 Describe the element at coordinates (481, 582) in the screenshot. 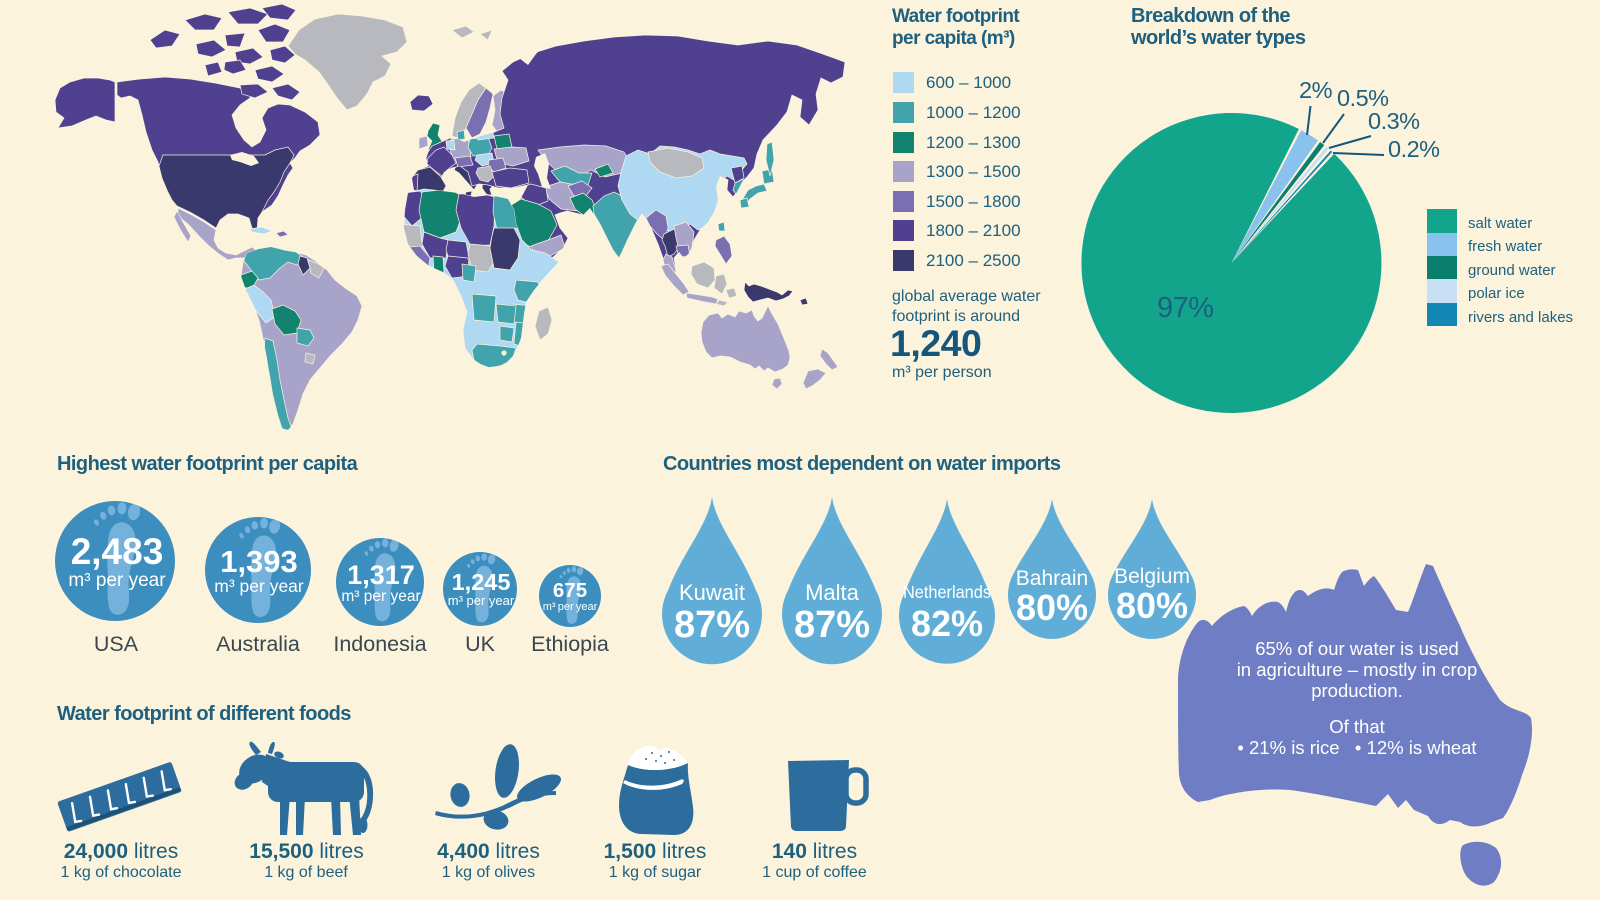

I see `svg-text: 1,245` at that location.